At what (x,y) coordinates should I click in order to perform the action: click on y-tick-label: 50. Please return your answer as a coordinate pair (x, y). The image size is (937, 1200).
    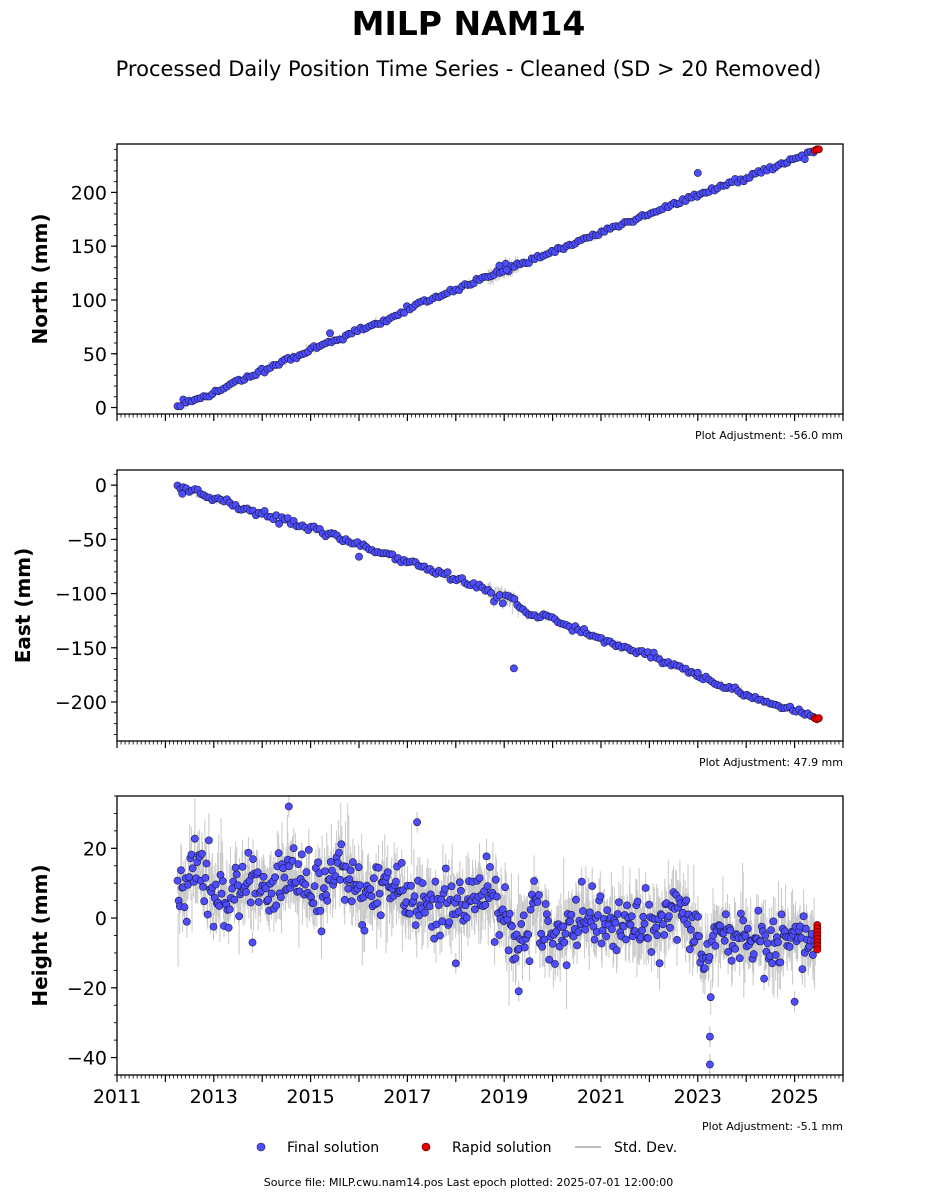
    Looking at the image, I should click on (95, 355).